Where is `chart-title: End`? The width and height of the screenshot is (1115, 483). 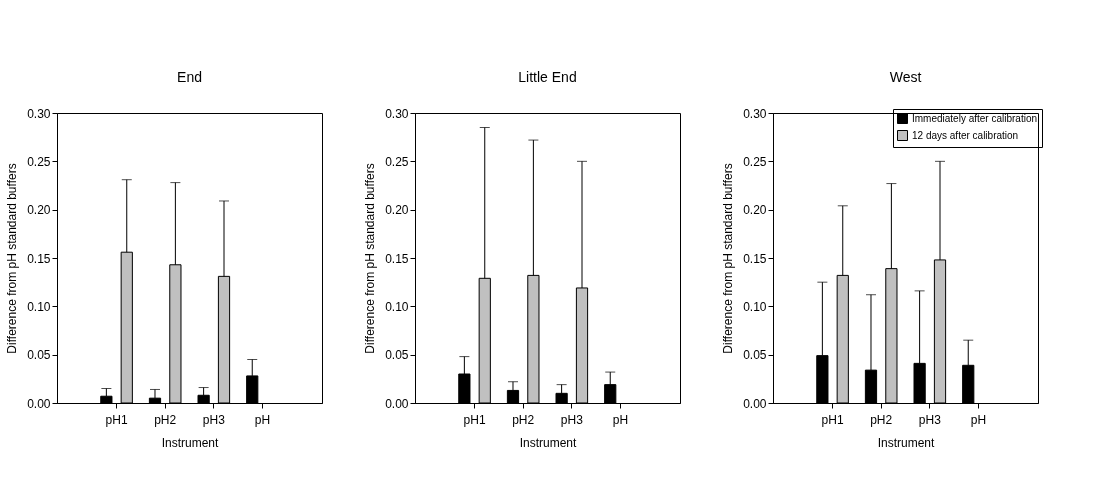 chart-title: End is located at coordinates (189, 77).